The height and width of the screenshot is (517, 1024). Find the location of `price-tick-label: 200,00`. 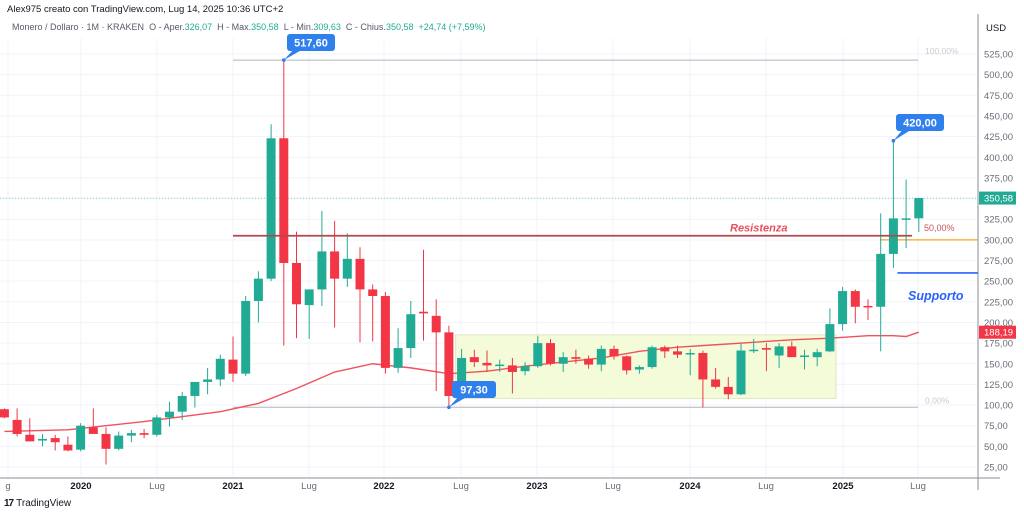

price-tick-label: 200,00 is located at coordinates (998, 323).